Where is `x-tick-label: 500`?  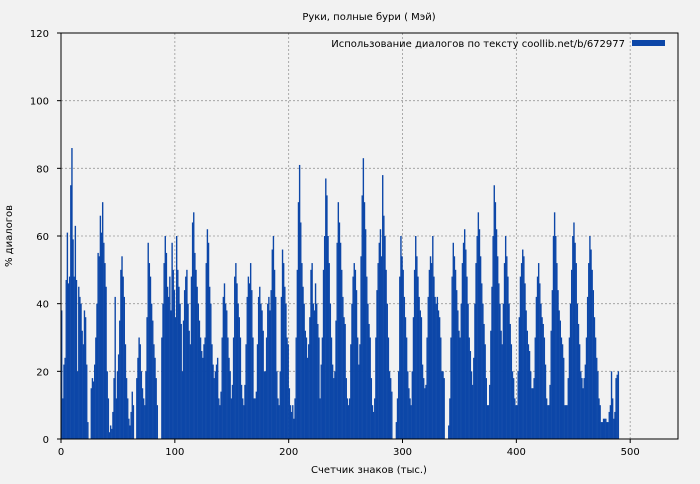
x-tick-label: 500 is located at coordinates (630, 452).